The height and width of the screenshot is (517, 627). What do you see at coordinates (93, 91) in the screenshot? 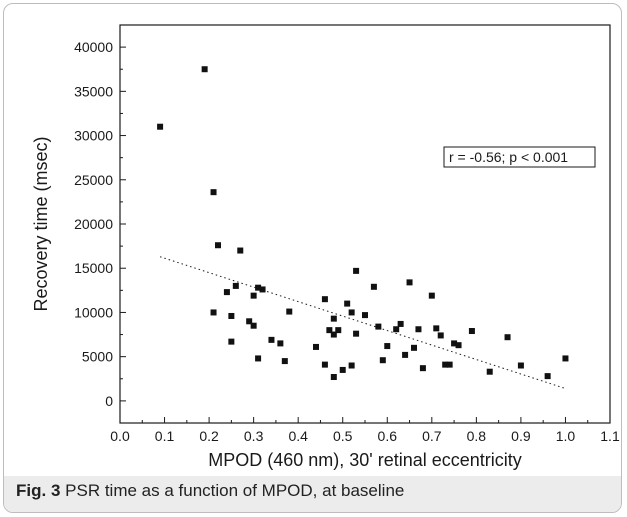
I see `y-tick-label: 35000` at bounding box center [93, 91].